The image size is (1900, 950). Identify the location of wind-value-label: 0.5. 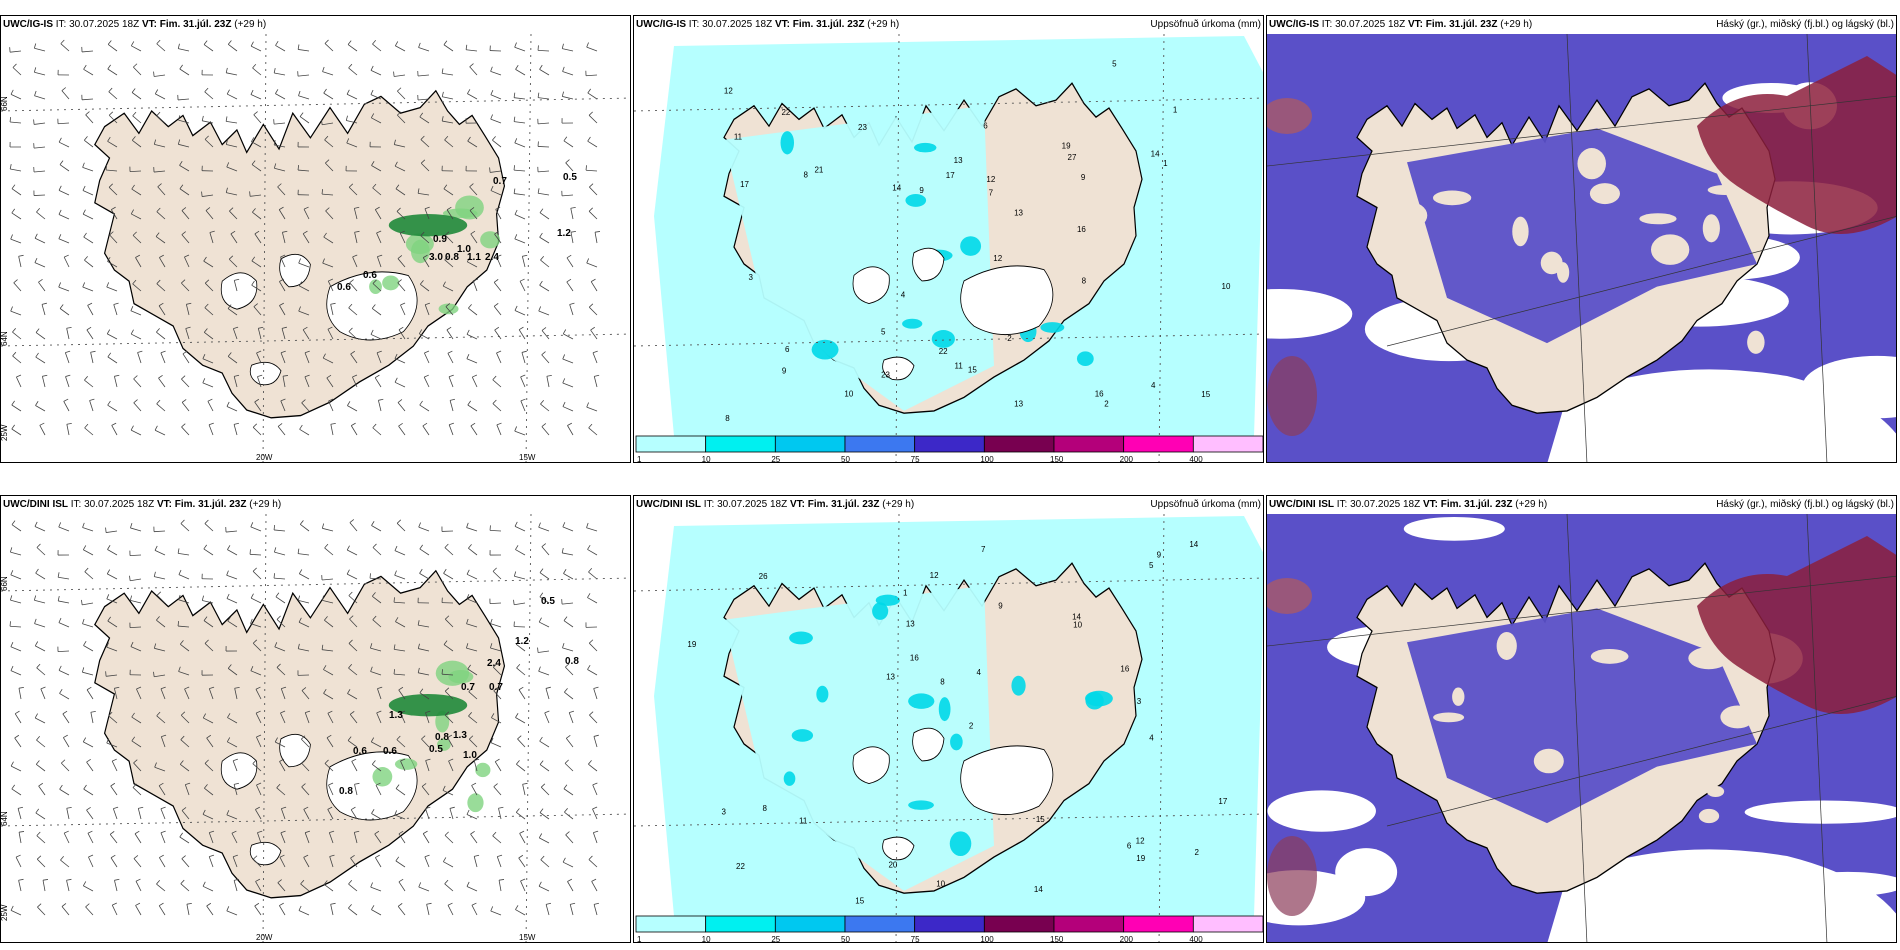
(570, 177).